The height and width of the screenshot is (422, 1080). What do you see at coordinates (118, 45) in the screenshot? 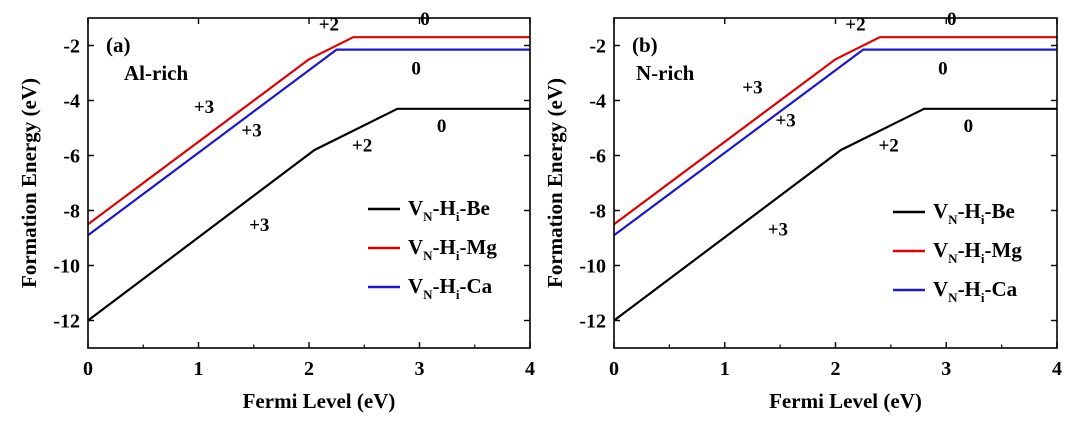
I see `panel-label: (a)` at bounding box center [118, 45].